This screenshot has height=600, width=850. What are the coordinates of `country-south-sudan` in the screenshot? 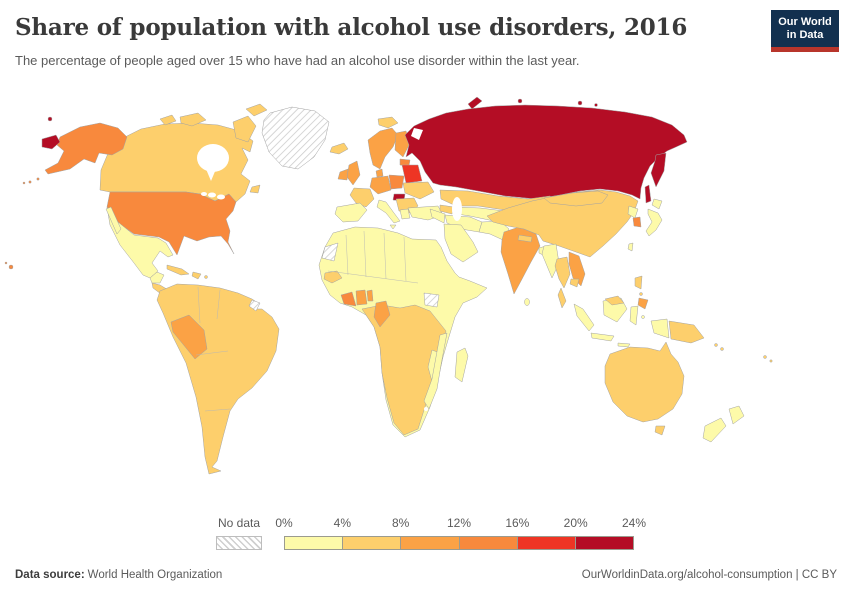 It's located at (431, 300).